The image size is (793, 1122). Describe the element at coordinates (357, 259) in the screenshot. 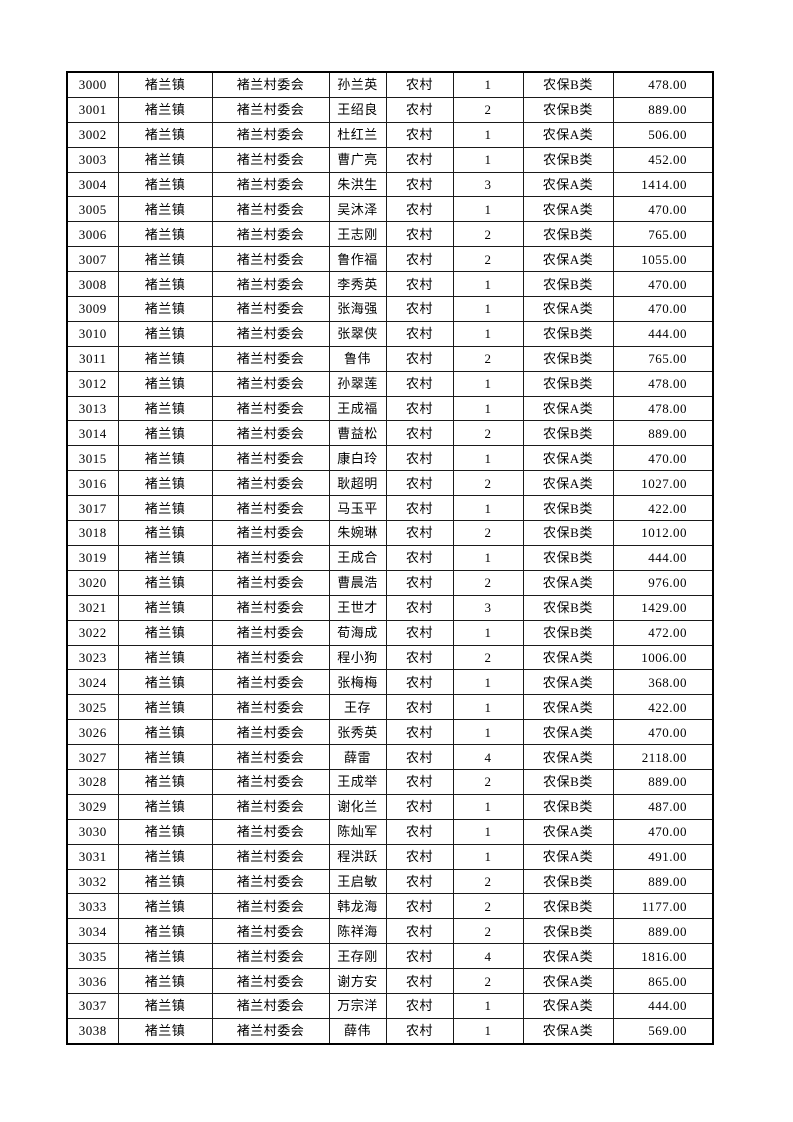

I see `cell-person-name: 鲁作福` at that location.